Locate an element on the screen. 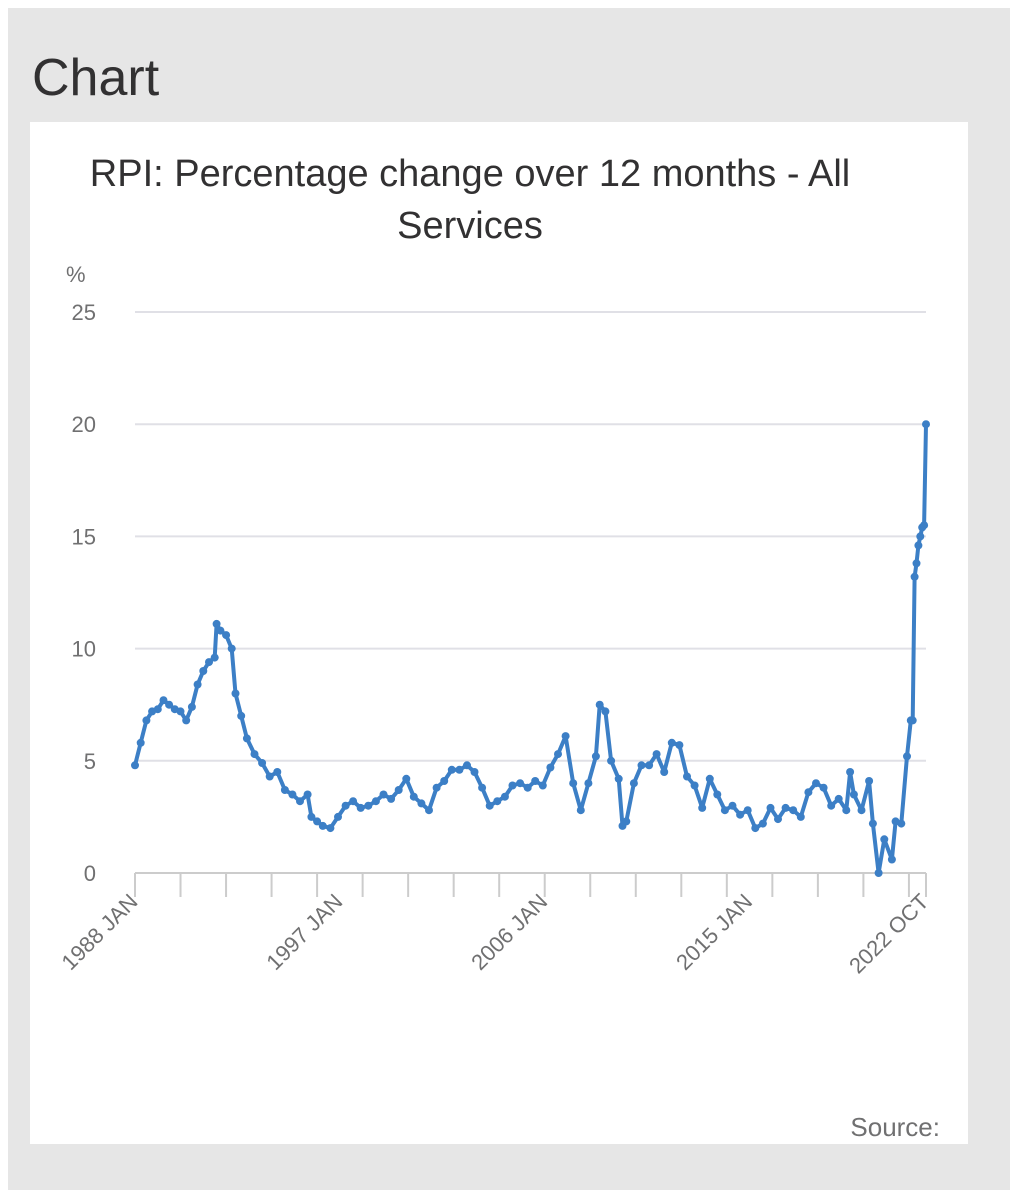 The width and height of the screenshot is (1018, 1200). x-tick-label: 1988 JAN is located at coordinates (100, 932).